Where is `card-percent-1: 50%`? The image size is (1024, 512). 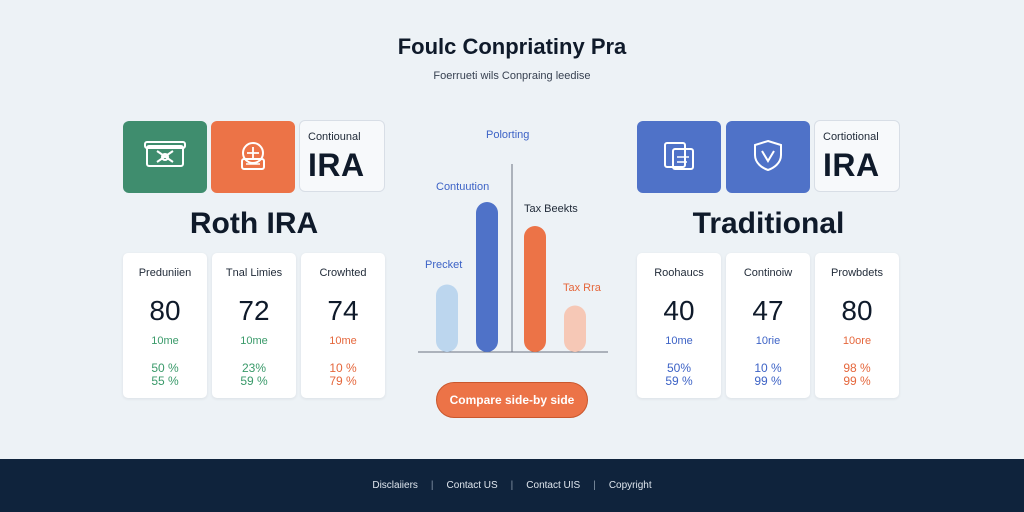 card-percent-1: 50% is located at coordinates (679, 368).